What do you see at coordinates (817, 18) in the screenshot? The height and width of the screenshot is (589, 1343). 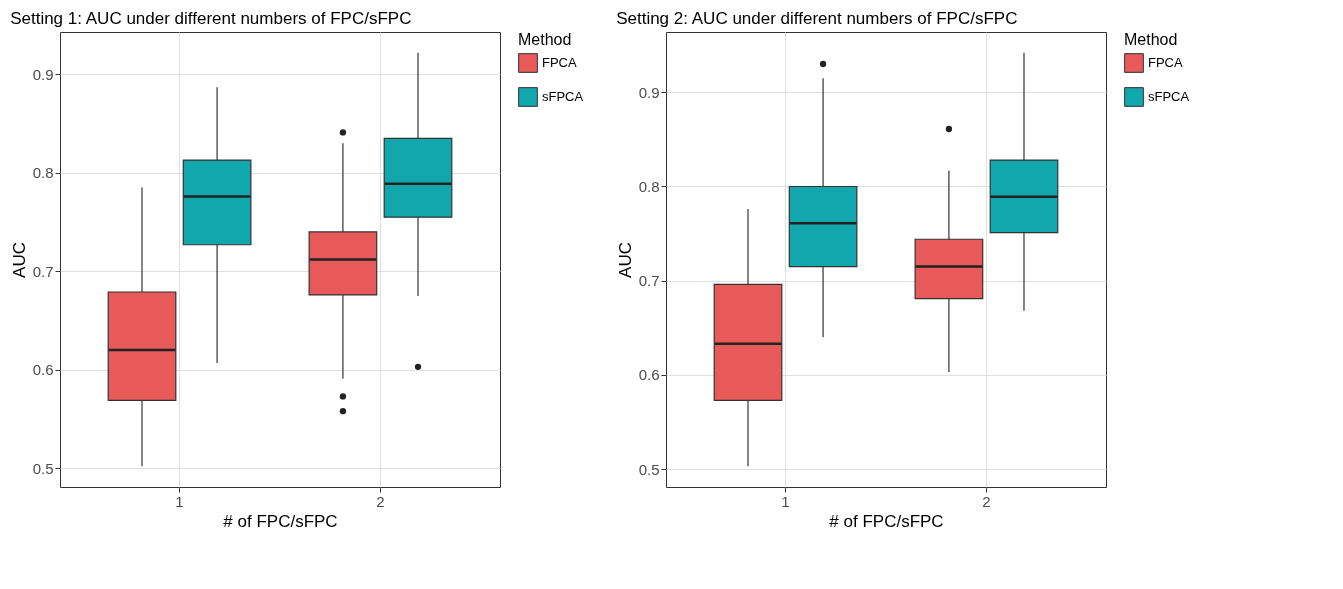 I see `chart-title: Setting 2: AUC under different numbers of FPC/sFPC` at bounding box center [817, 18].